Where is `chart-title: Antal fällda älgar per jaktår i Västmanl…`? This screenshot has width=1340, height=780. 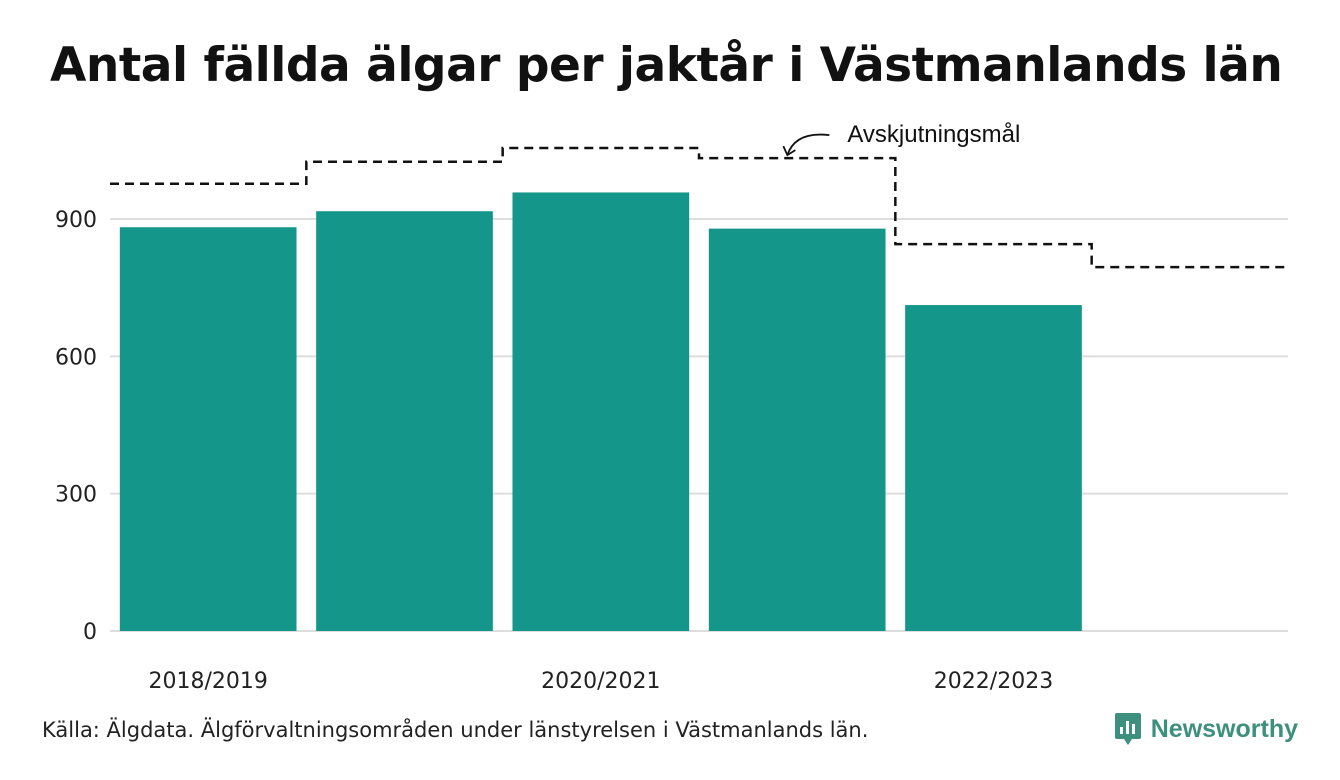
chart-title: Antal fällda älgar per jaktår i Västmanl… is located at coordinates (666, 65).